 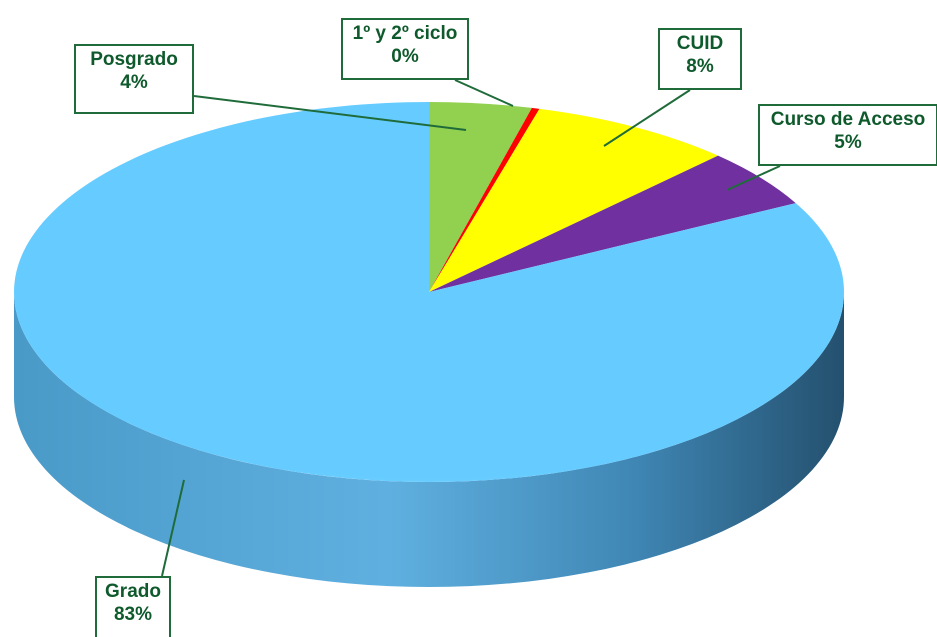 I want to click on slice-percent: 5%, so click(x=848, y=142).